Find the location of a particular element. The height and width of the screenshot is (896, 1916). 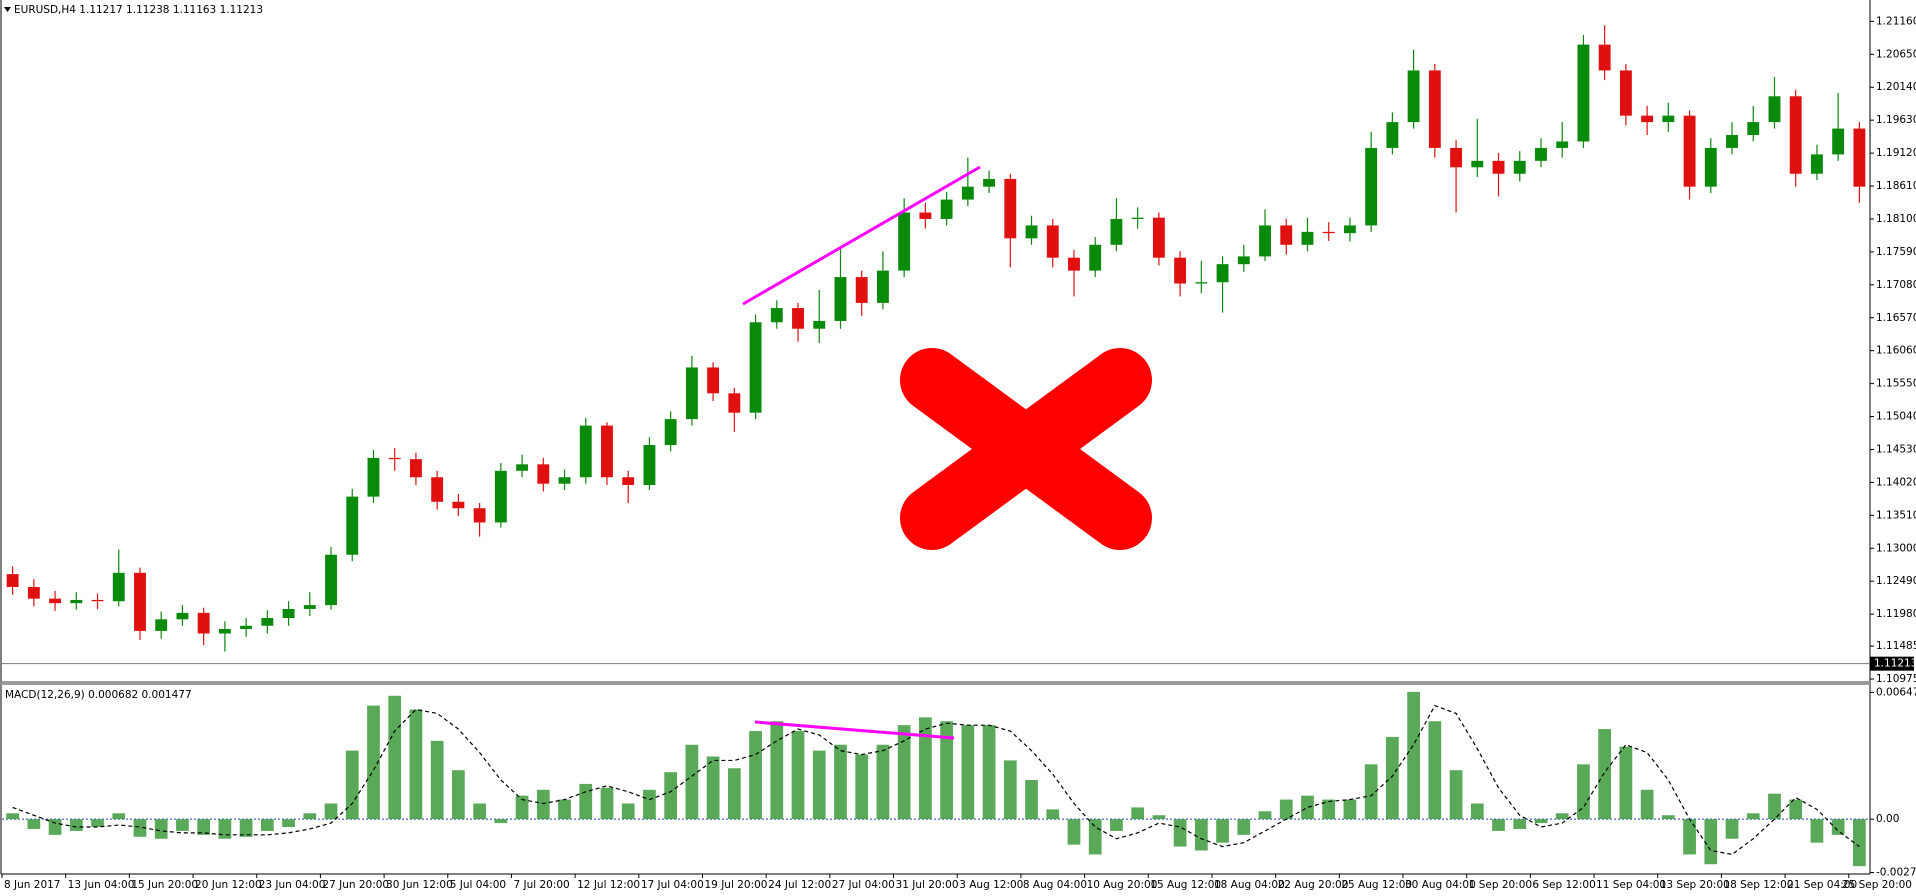

y-tick-label: 1.17080 is located at coordinates (1896, 285).